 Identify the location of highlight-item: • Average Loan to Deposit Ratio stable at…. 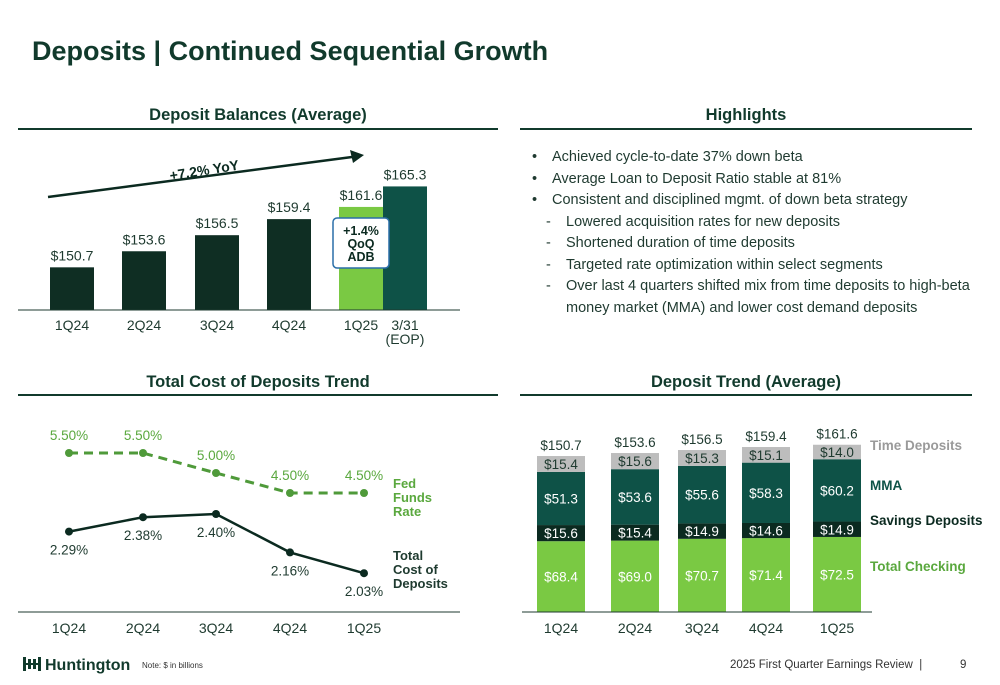
(757, 180).